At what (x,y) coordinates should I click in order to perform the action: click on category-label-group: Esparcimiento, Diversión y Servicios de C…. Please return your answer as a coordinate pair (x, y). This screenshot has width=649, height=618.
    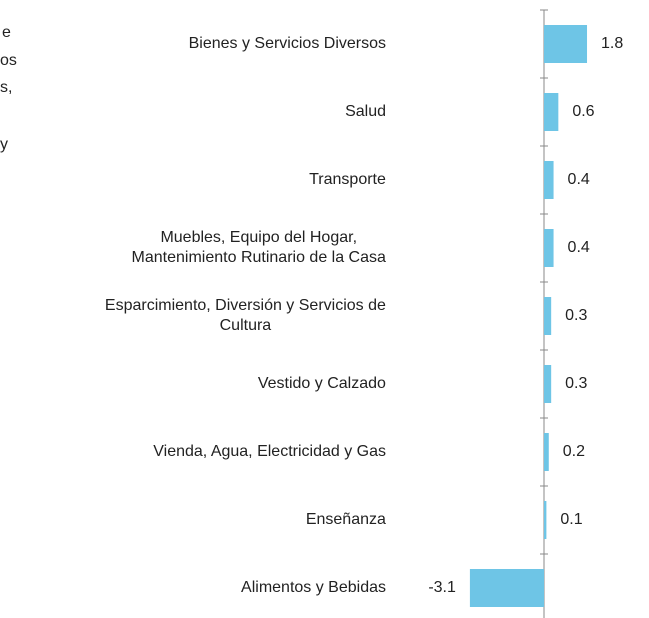
    Looking at the image, I should click on (245, 315).